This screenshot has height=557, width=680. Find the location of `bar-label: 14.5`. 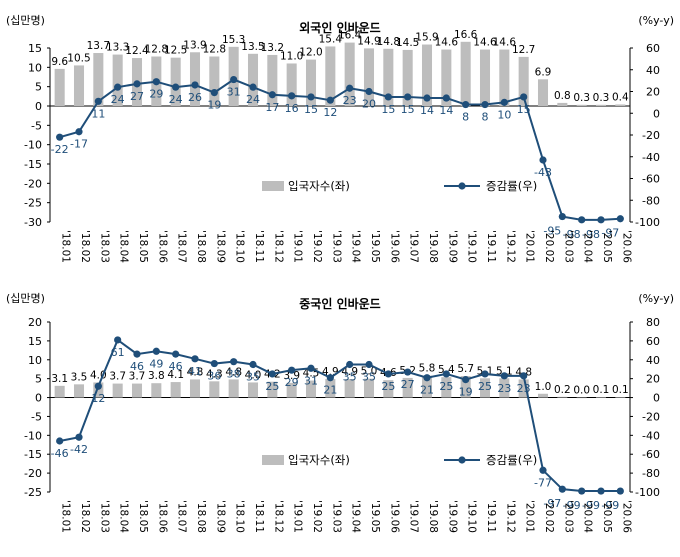

bar-label: 14.5 is located at coordinates (407, 43).